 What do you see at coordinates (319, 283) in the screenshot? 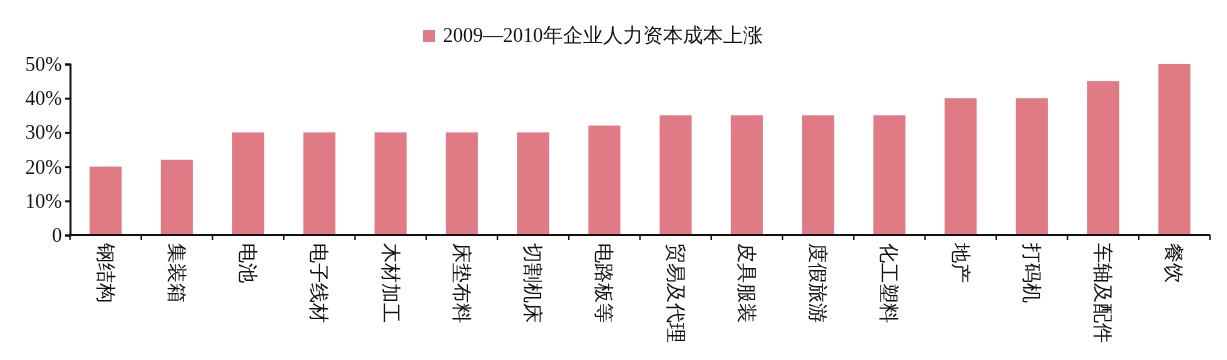
I see `x-tick-label: 电子线材` at bounding box center [319, 283].